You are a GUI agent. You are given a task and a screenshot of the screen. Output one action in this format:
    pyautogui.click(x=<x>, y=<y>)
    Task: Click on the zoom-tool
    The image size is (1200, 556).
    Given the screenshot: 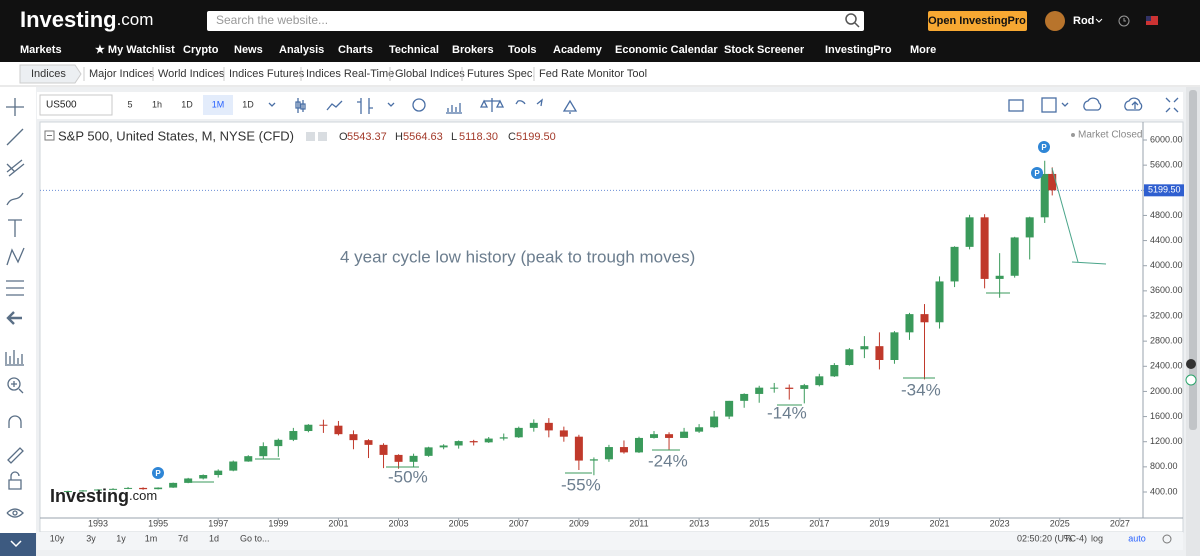 What is the action you would take?
    pyautogui.click(x=15, y=385)
    